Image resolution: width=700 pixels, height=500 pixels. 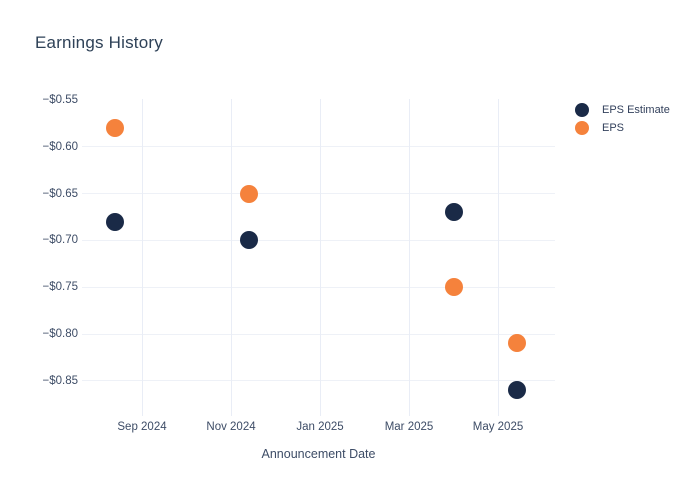 I want to click on x-tick-label: Nov 2024, so click(x=231, y=427).